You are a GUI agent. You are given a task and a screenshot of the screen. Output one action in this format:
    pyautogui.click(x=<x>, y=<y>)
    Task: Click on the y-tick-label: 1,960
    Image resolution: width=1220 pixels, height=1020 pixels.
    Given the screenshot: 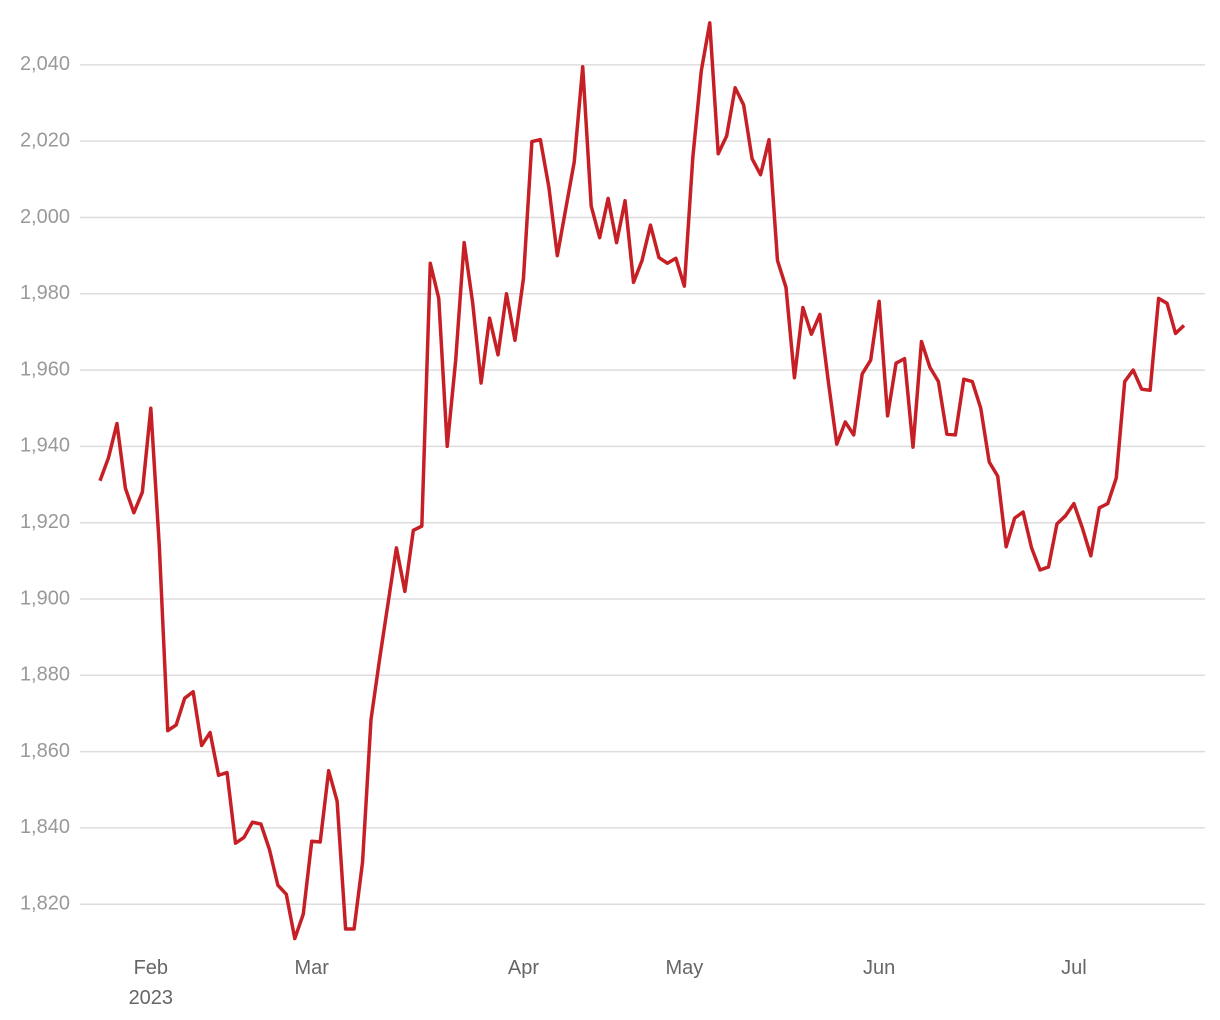 What is the action you would take?
    pyautogui.click(x=45, y=369)
    